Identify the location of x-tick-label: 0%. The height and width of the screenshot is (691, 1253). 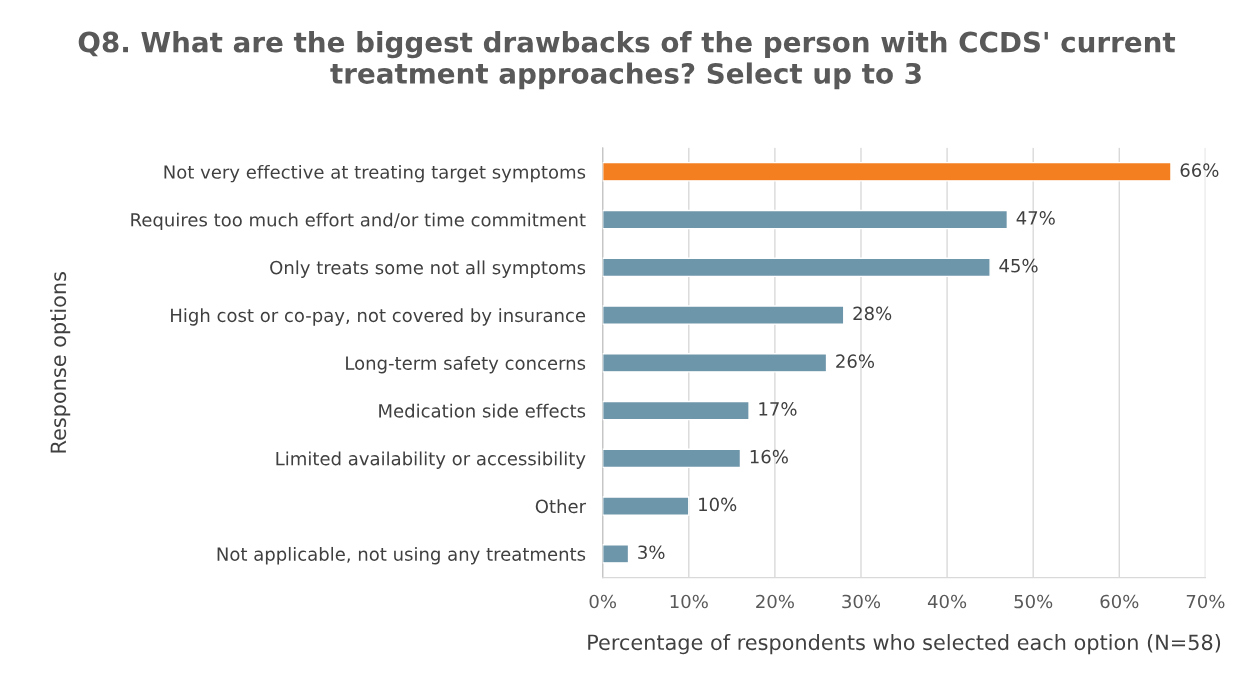
(603, 601).